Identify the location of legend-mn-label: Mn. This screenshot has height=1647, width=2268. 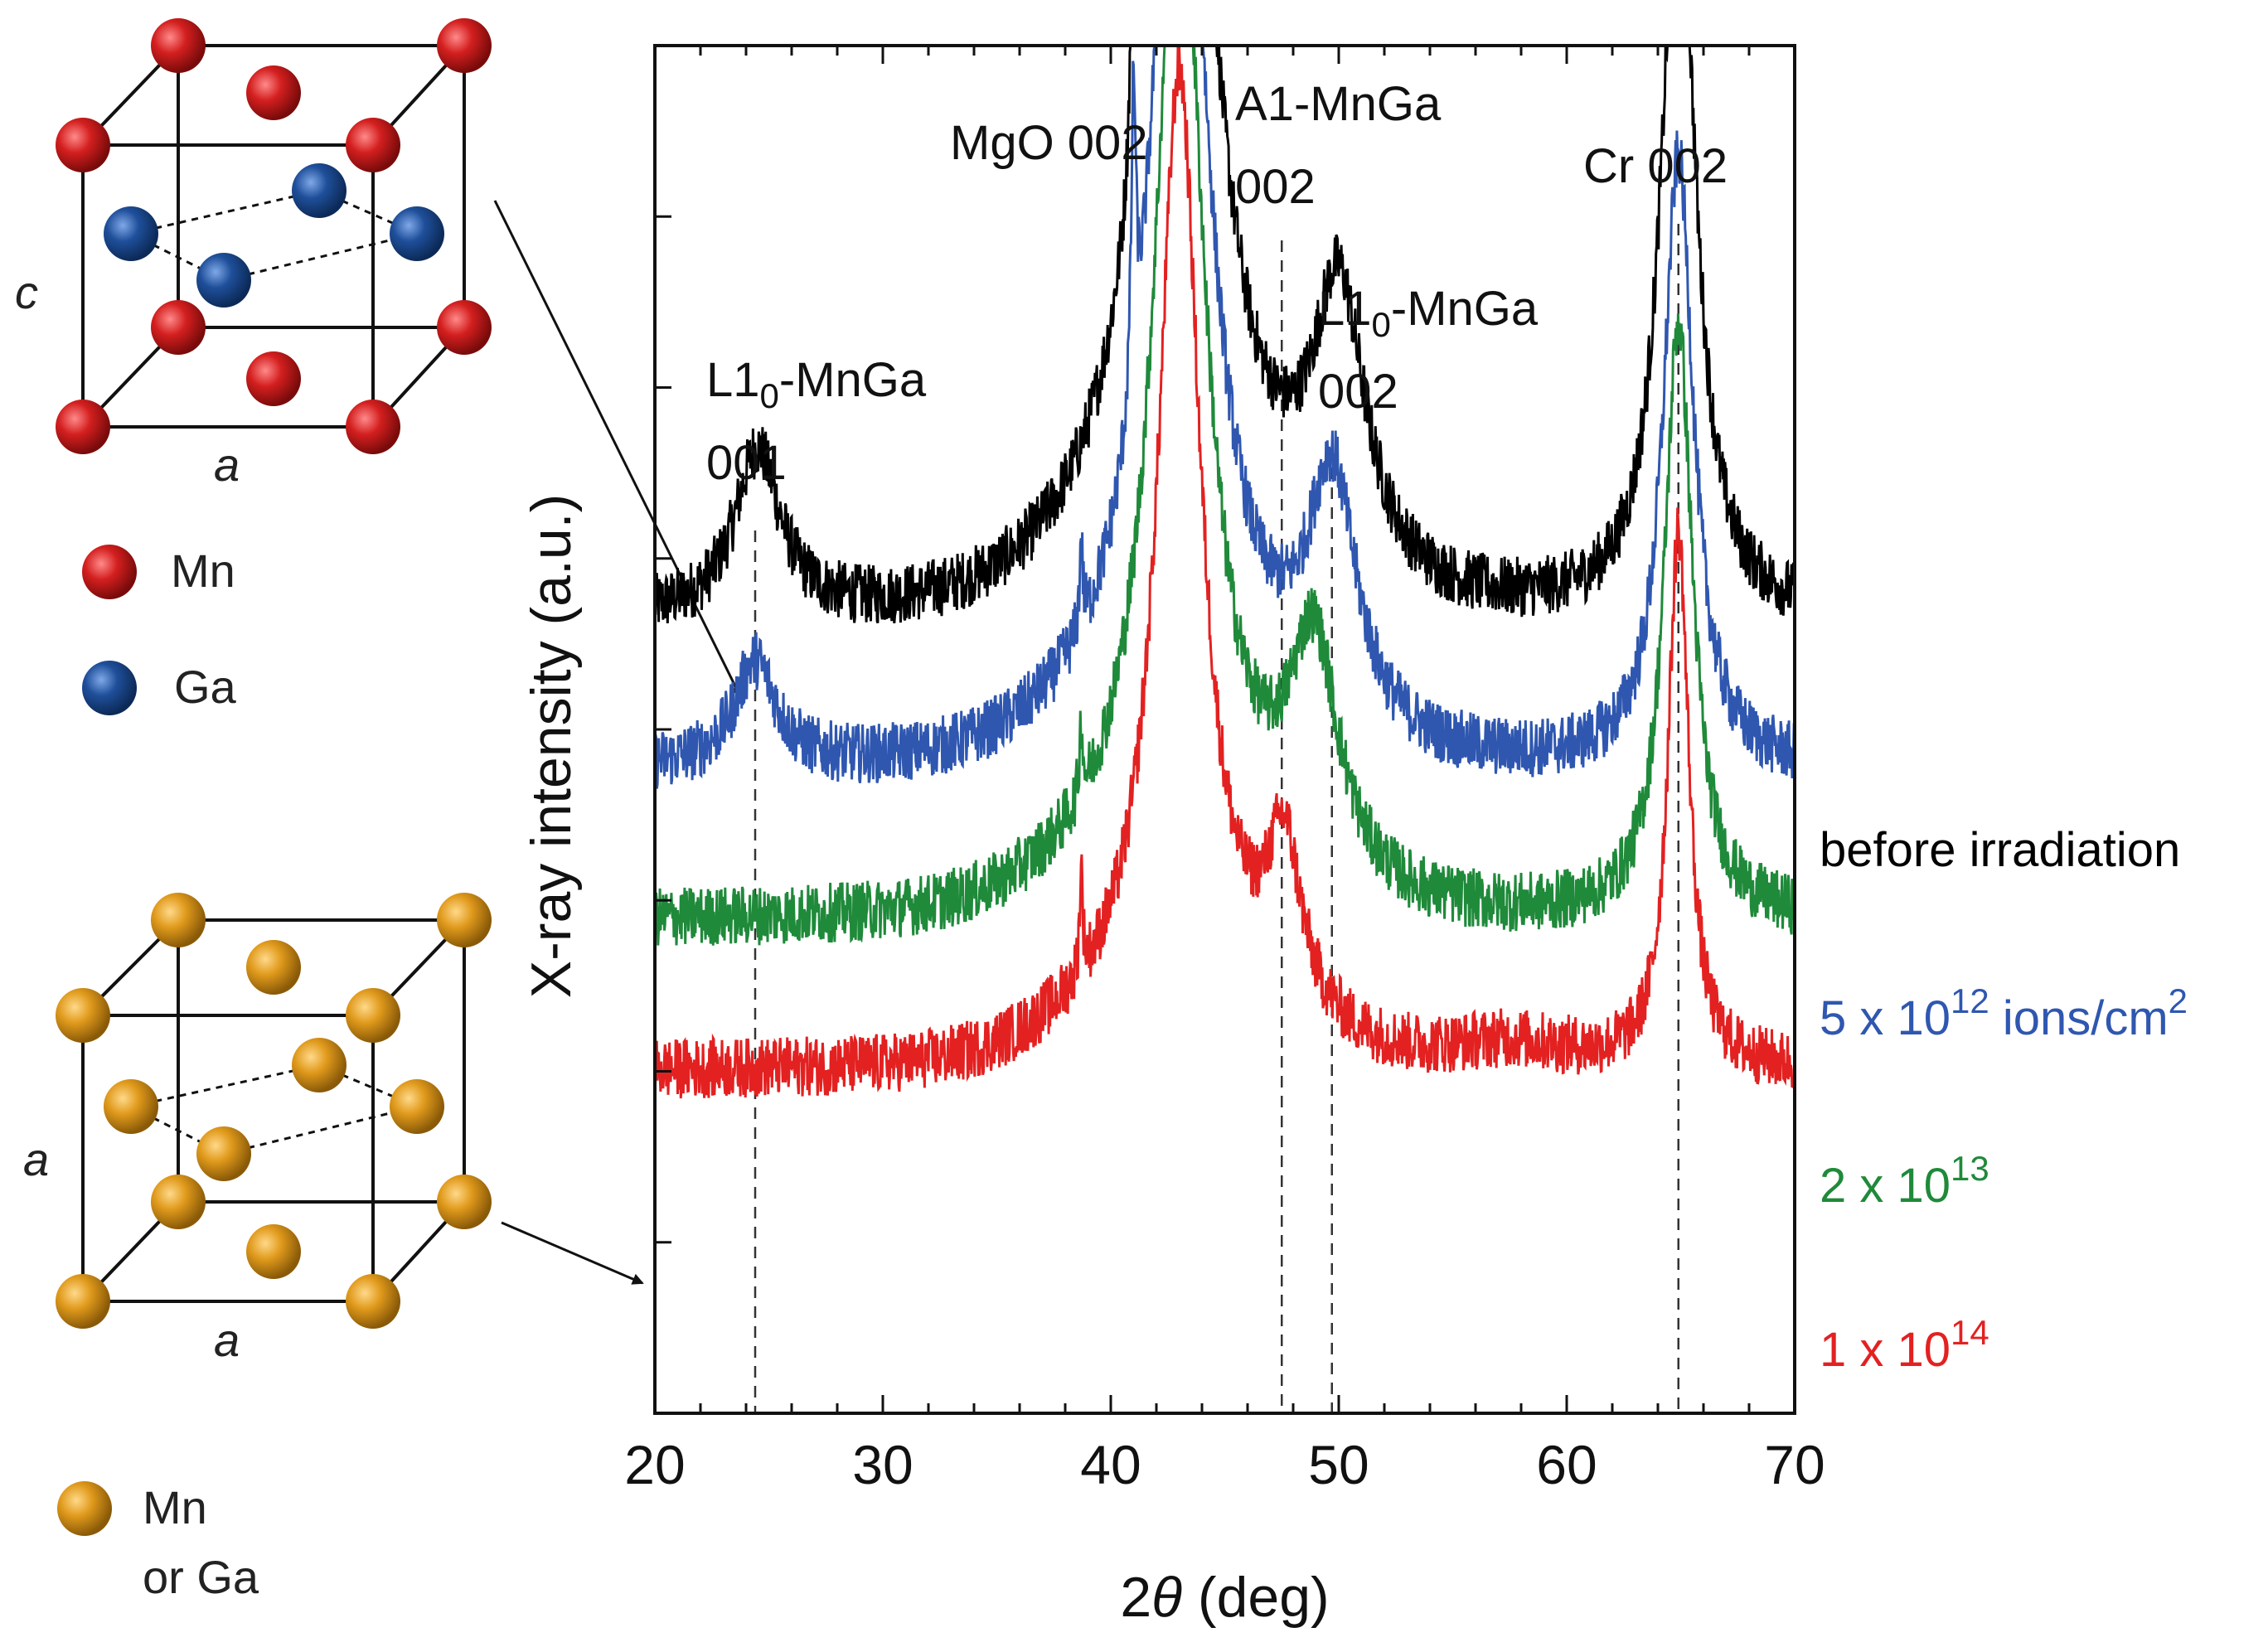
(203, 571).